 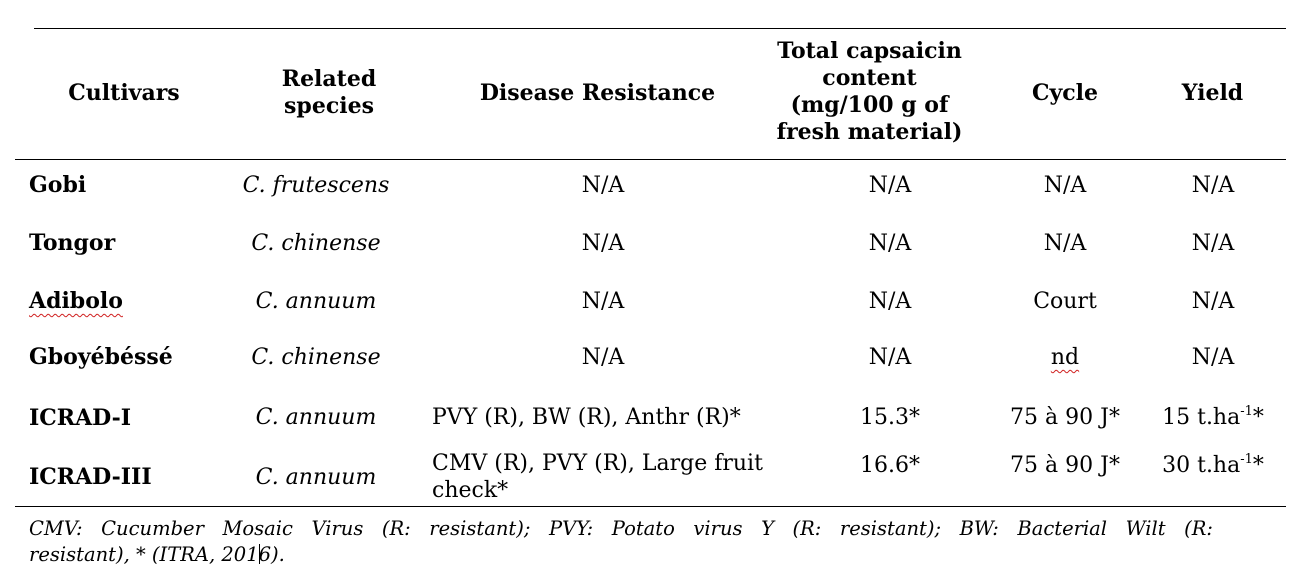 I want to click on cell-cultivar: Tongor, so click(x=72, y=243).